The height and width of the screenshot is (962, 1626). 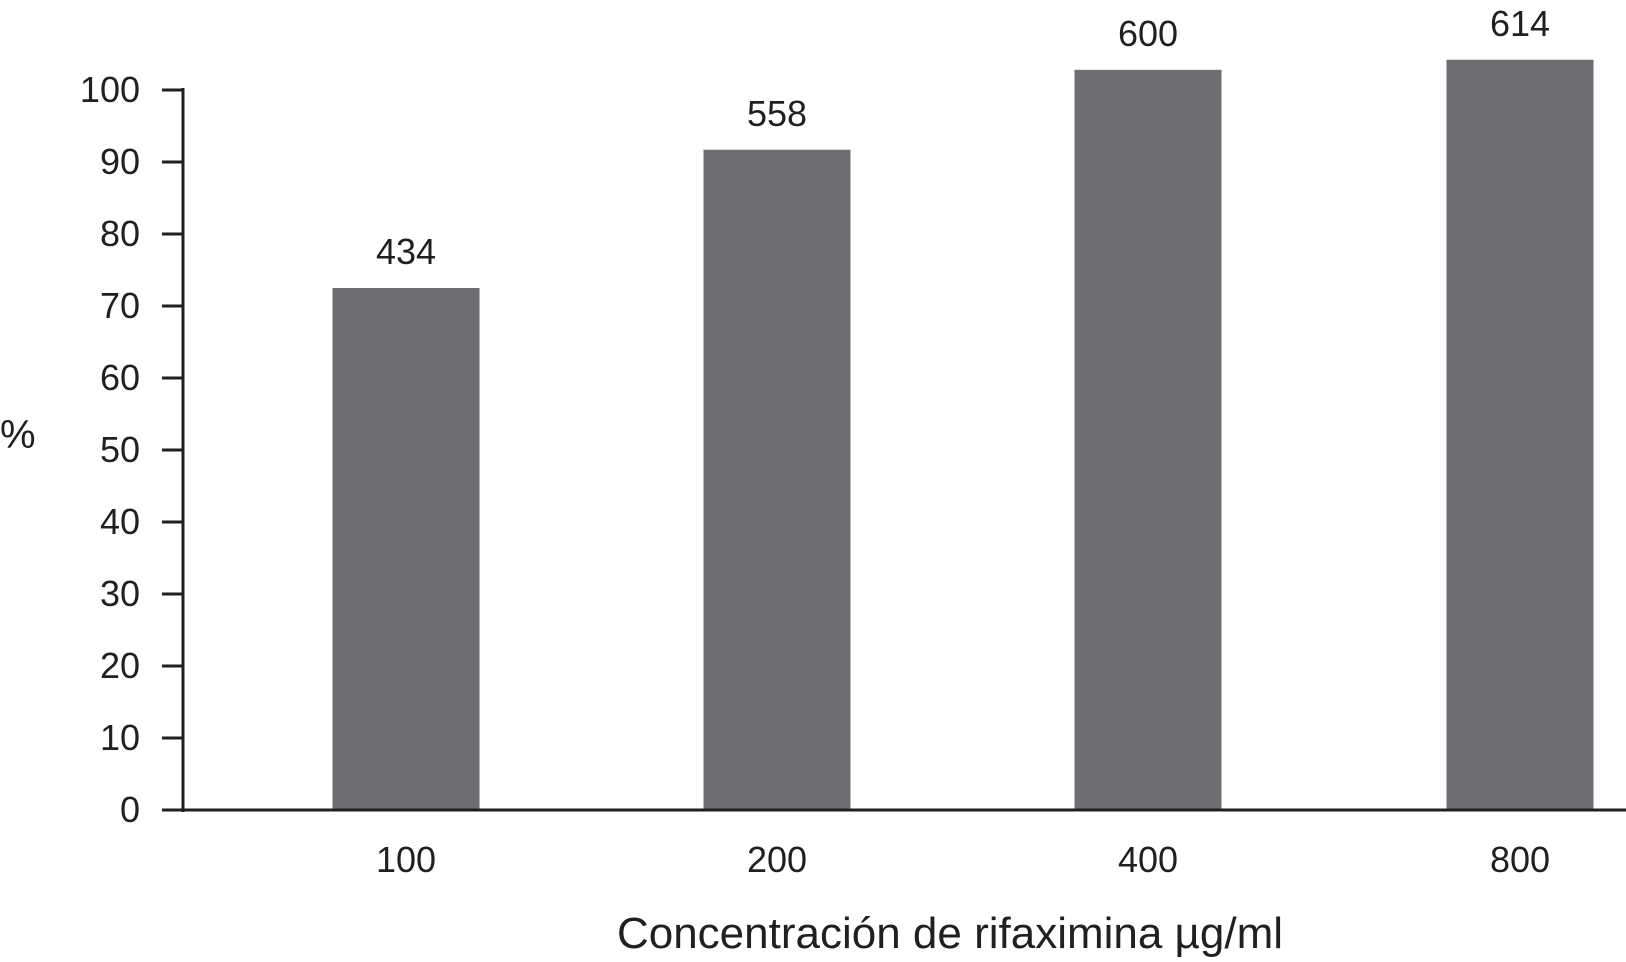 I want to click on bar-data-label: 600, so click(x=1148, y=33).